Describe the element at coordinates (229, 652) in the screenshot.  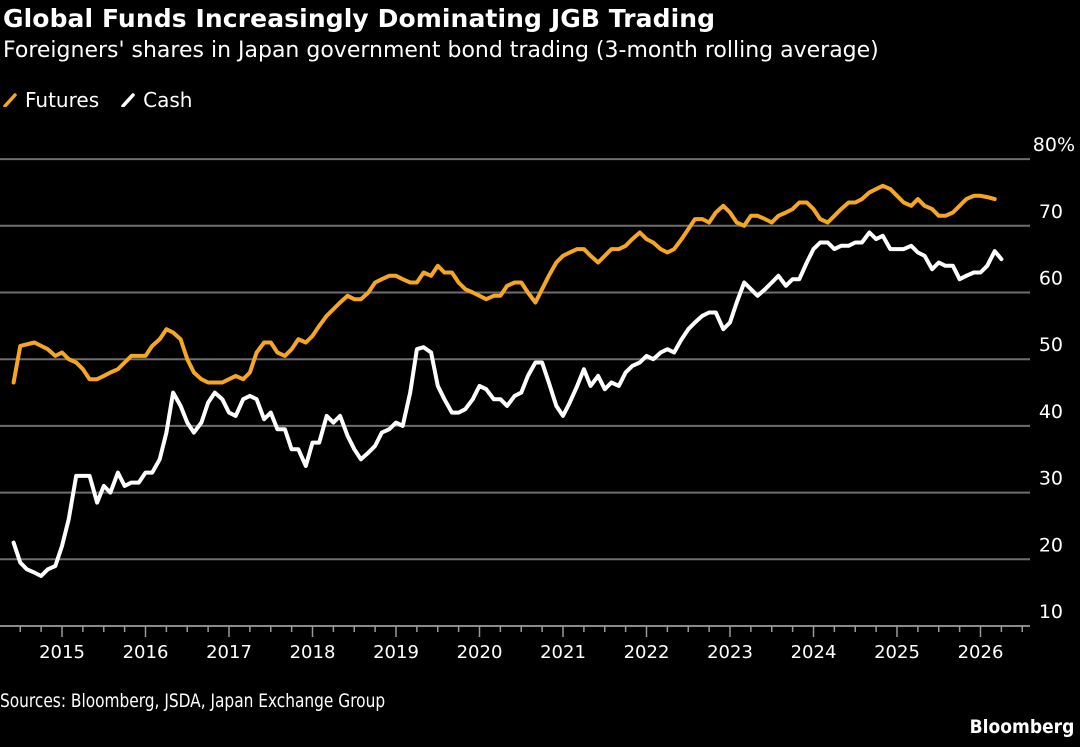
I see `x-tick-label: 2017` at that location.